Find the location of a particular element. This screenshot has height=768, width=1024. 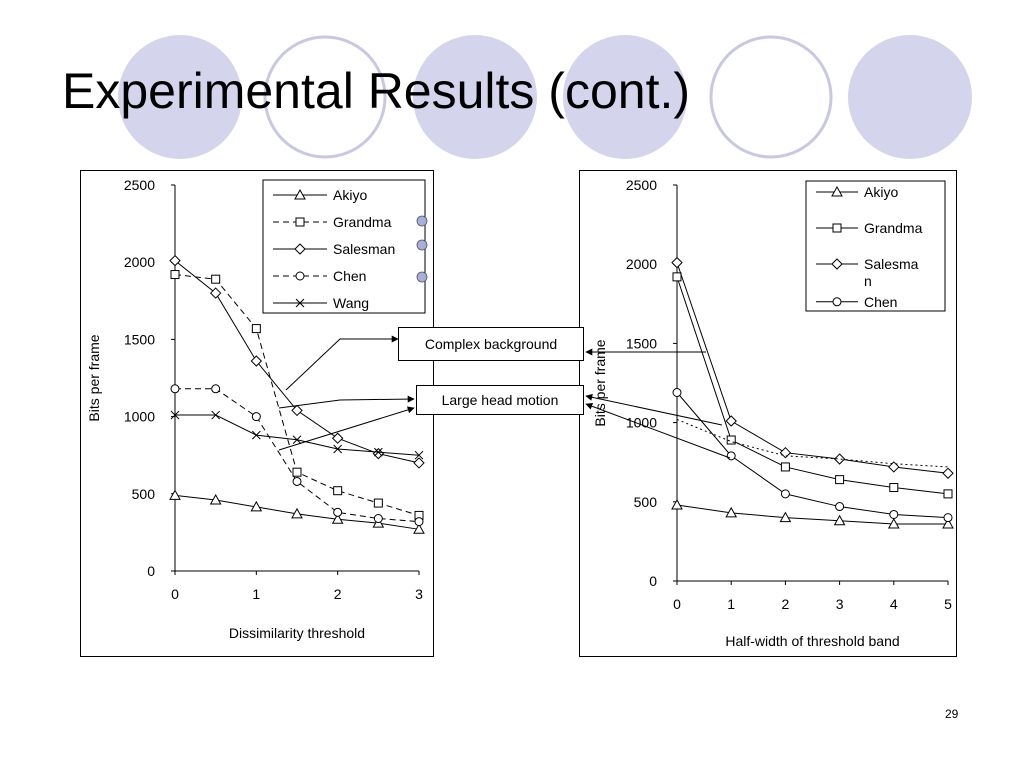

series-line-akiyo is located at coordinates (812, 514).